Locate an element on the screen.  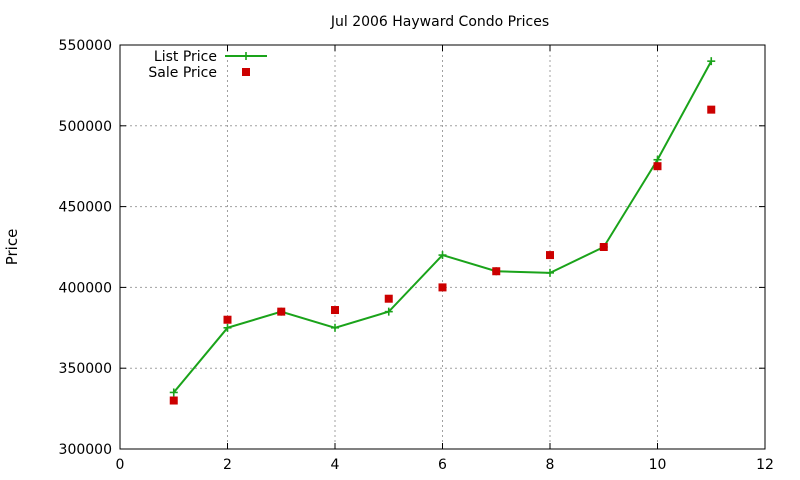
y-tick-label: 400000 is located at coordinates (85, 288).